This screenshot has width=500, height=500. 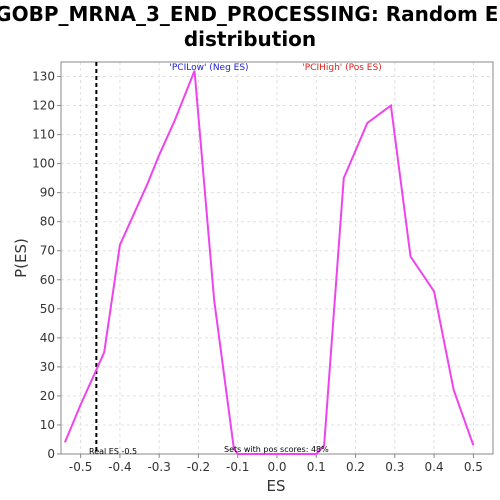 I want to click on pos-es-label: 'PCIHigh' (Pos ES), so click(x=341, y=68).